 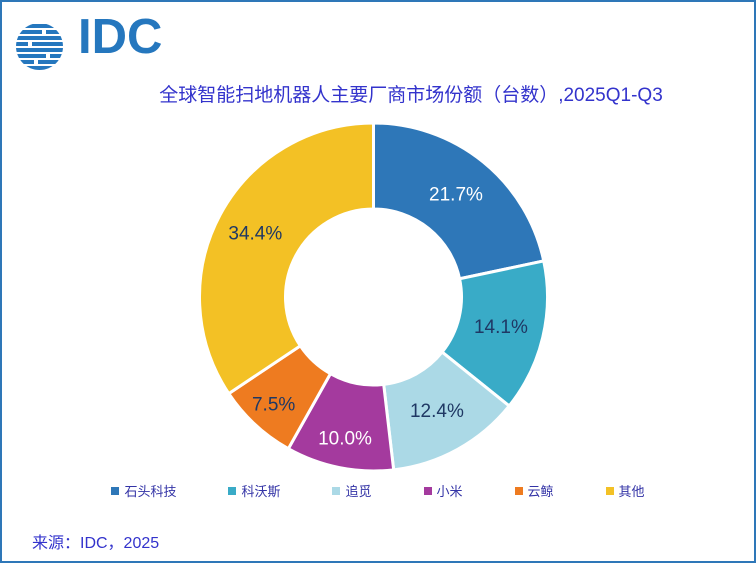 I want to click on segment-percent-label: 12.4%, so click(x=437, y=411).